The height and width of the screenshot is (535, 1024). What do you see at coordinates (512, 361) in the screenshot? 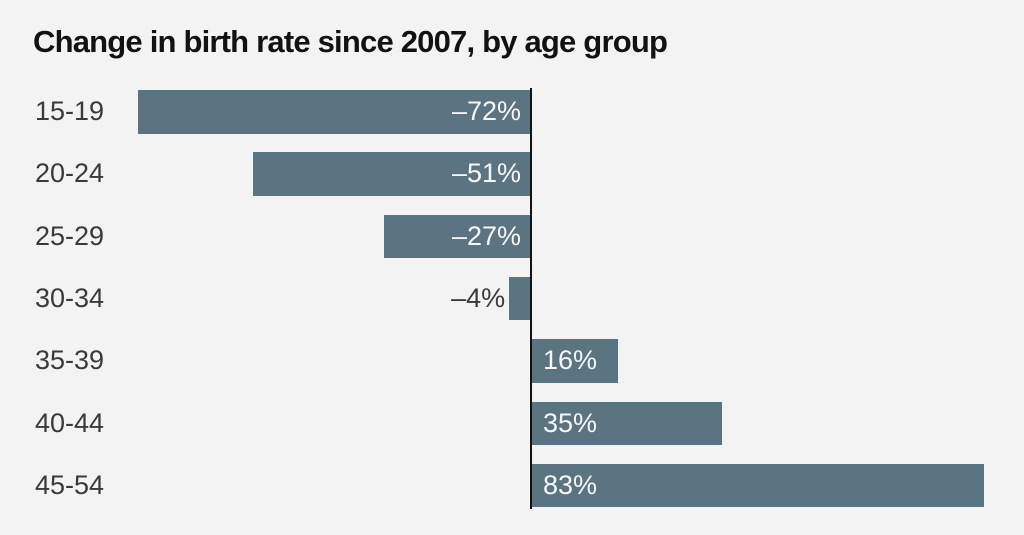
I see `bar-row: 35-39 16%` at bounding box center [512, 361].